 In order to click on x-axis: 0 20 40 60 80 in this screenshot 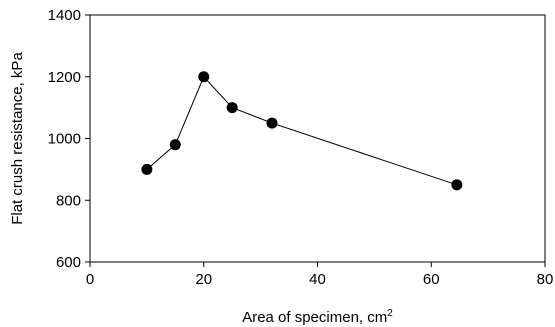, I will do `click(320, 275)`.